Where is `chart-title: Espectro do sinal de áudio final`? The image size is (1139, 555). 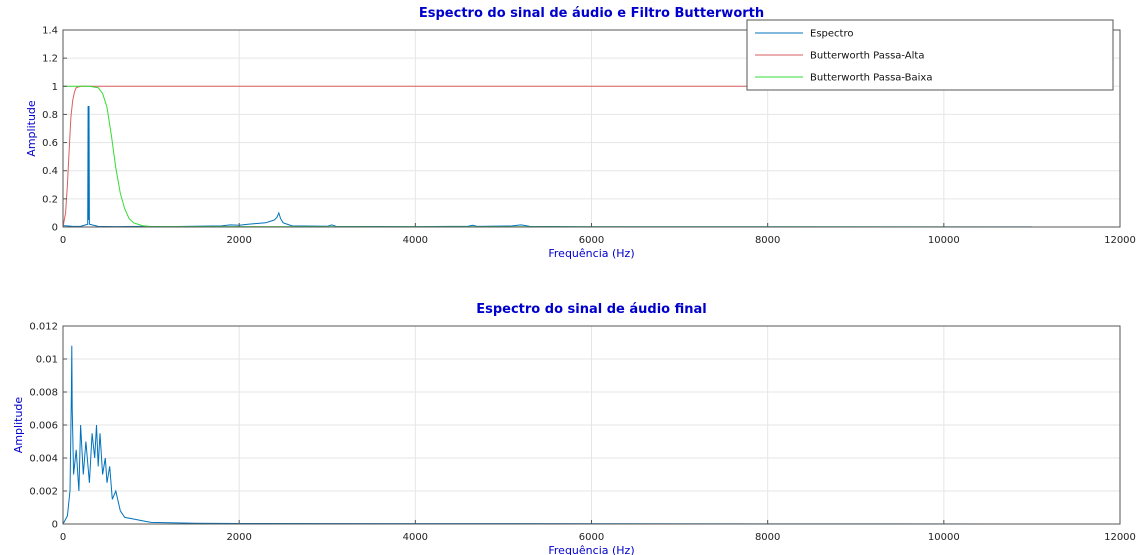
chart-title: Espectro do sinal de áudio final is located at coordinates (591, 309).